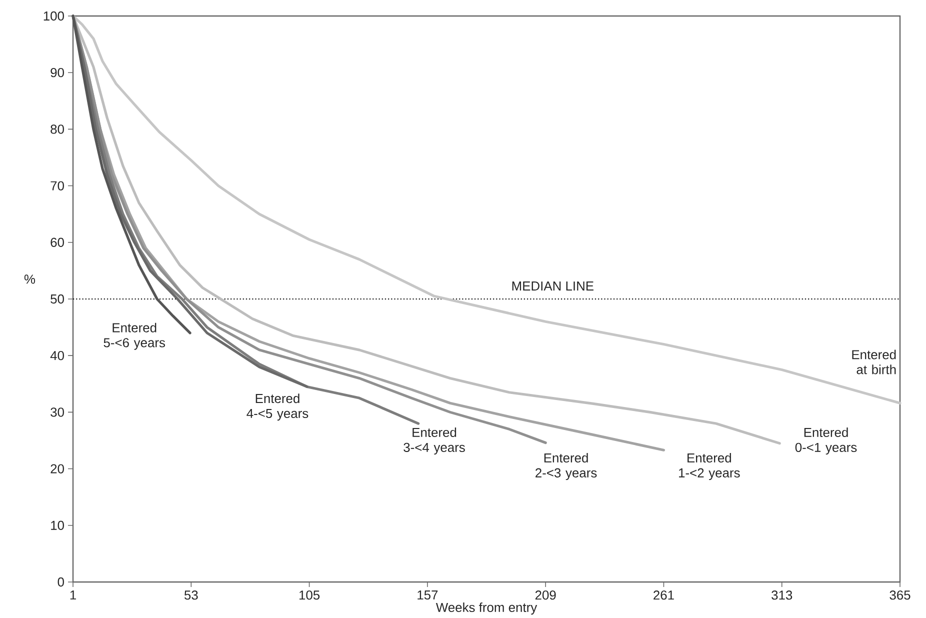  What do you see at coordinates (277, 407) in the screenshot?
I see `series-label: Entered 4-<5 years` at bounding box center [277, 407].